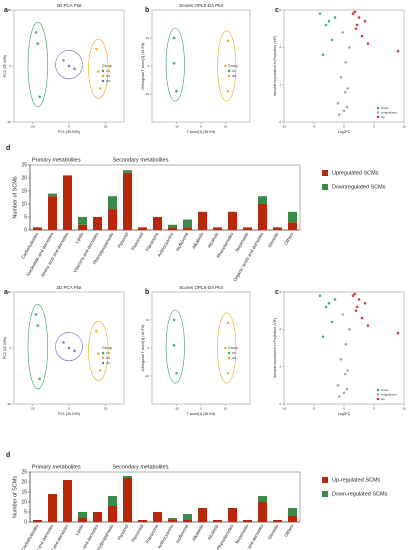 The width and height of the screenshot is (417, 550). What do you see at coordinates (10, 292) in the screenshot?
I see `y-tick-label: 20` at bounding box center [10, 292].